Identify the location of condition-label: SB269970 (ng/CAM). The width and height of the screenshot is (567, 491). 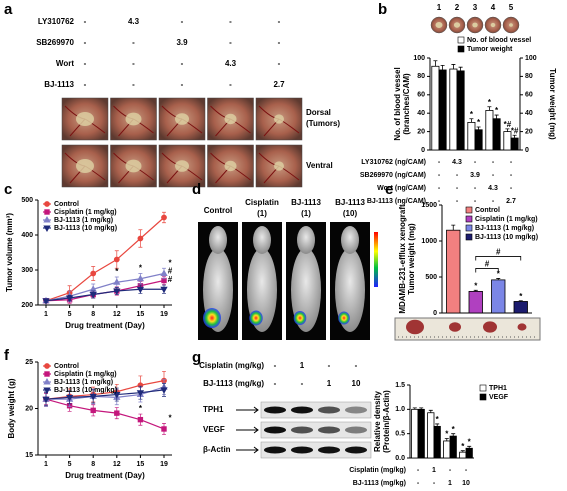
(393, 175).